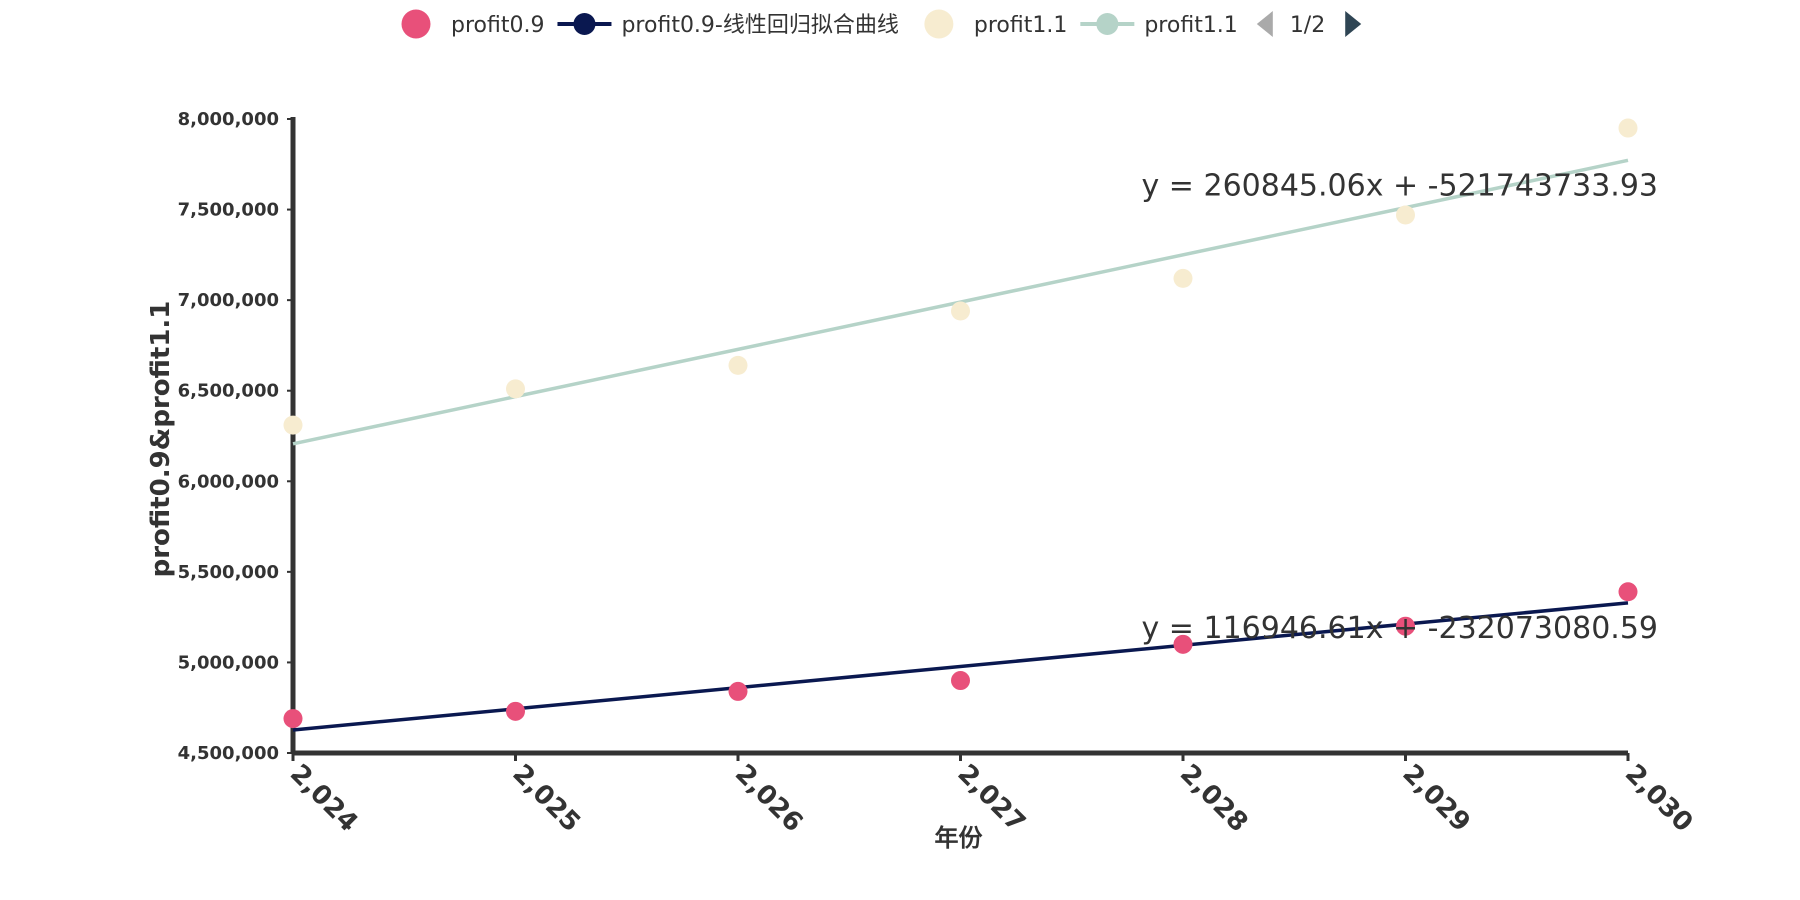 This screenshot has width=1800, height=900. Describe the element at coordinates (161, 439) in the screenshot. I see `y-axis-title: profit0.9&profit1.1` at that location.